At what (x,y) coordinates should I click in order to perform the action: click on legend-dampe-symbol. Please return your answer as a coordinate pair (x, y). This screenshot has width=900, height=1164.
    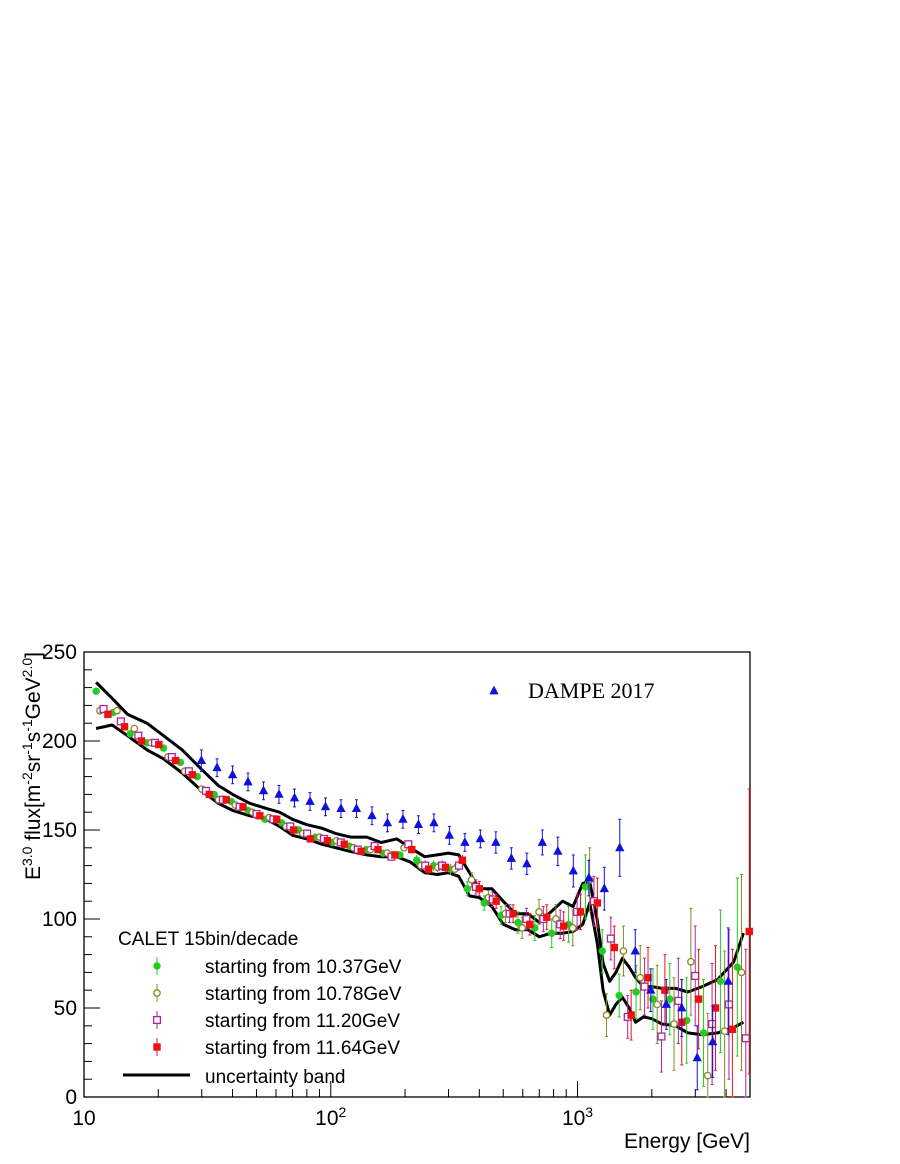
    Looking at the image, I should click on (494, 690).